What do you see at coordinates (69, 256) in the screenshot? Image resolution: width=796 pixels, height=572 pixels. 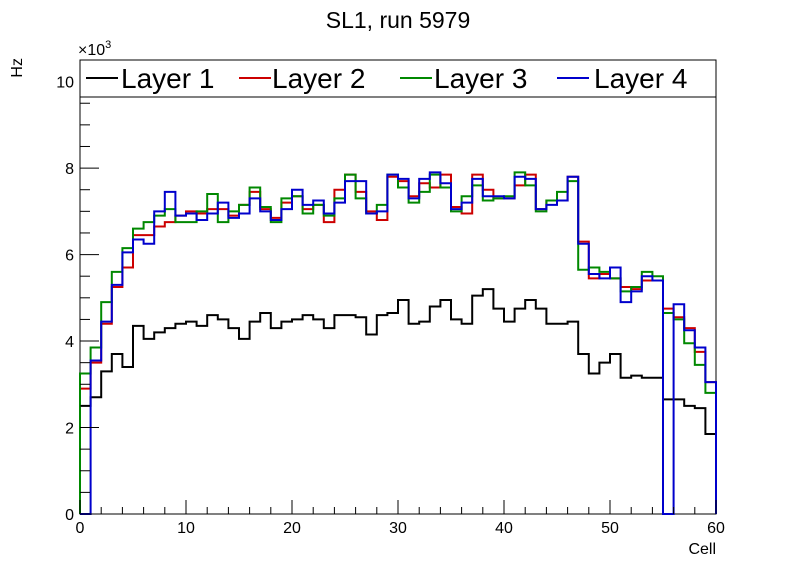 I see `y-tick-label: 6` at bounding box center [69, 256].